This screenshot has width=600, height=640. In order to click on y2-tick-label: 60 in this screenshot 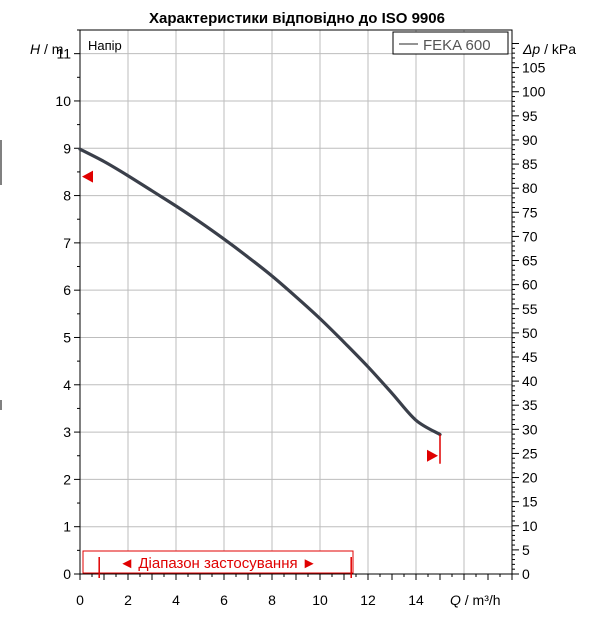, I will do `click(530, 285)`.